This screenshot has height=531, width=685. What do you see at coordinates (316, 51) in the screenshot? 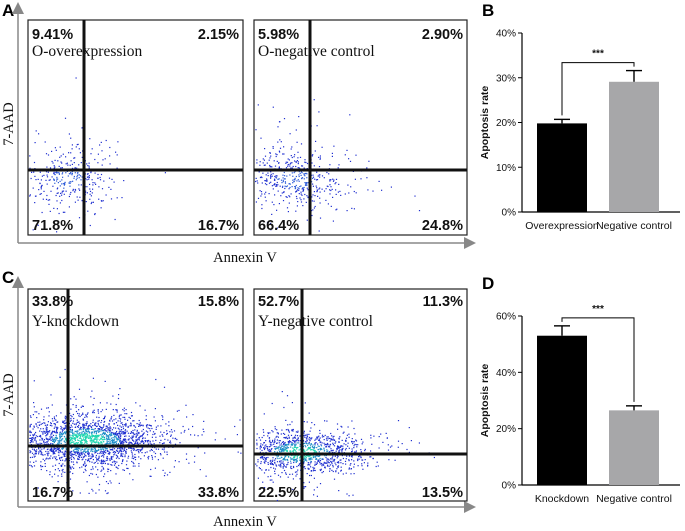
I see `flow-plot-title: O-negative control` at bounding box center [316, 51].